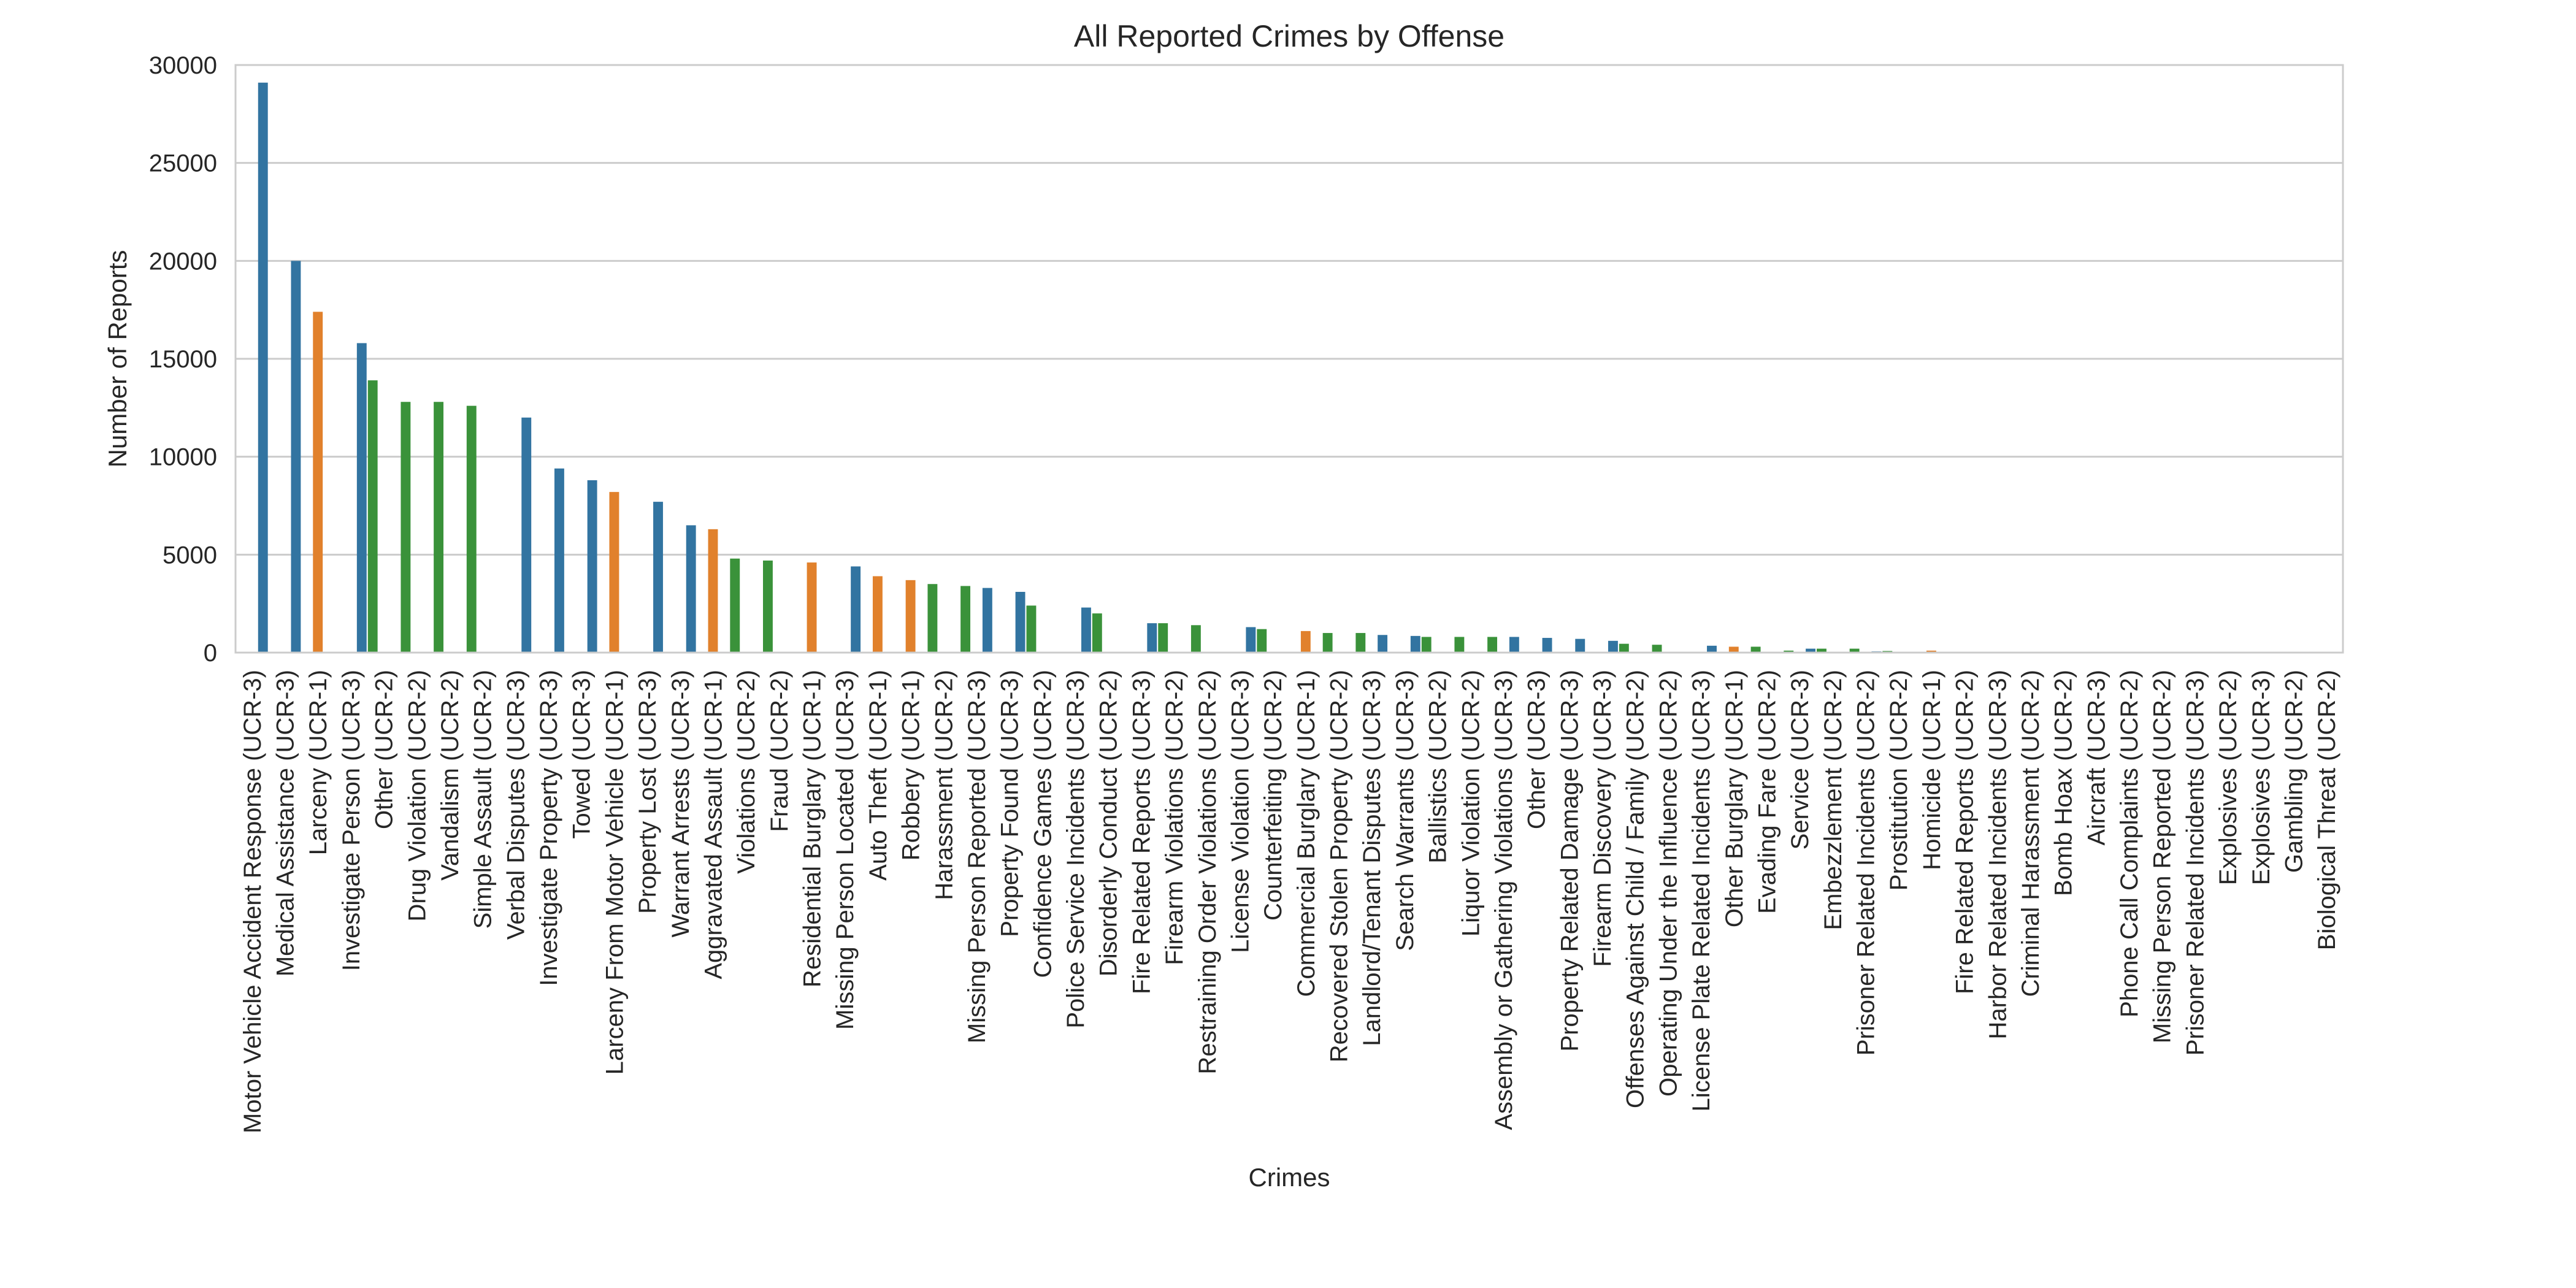 The width and height of the screenshot is (2576, 1288). I want to click on x-tick-label: Liquor Violation (UCR-2), so click(1470, 803).